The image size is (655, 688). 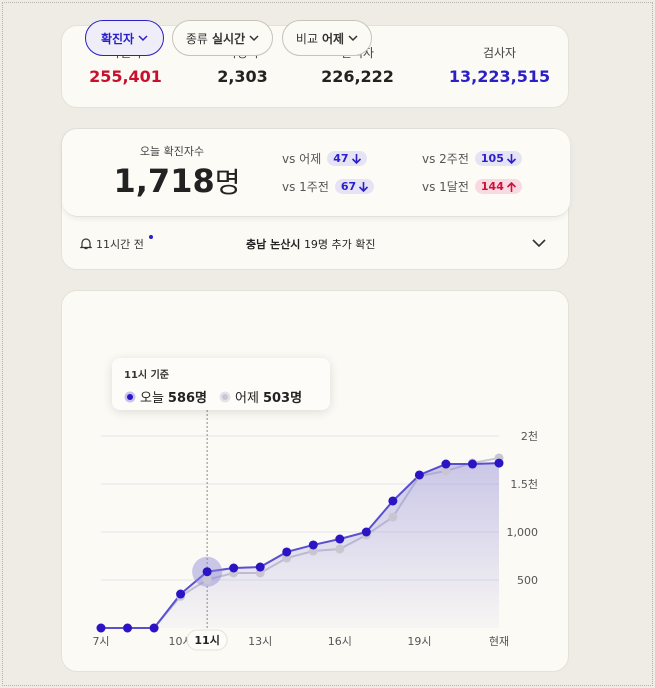 I want to click on stat: 검사자 13,223,515, so click(x=499, y=65).